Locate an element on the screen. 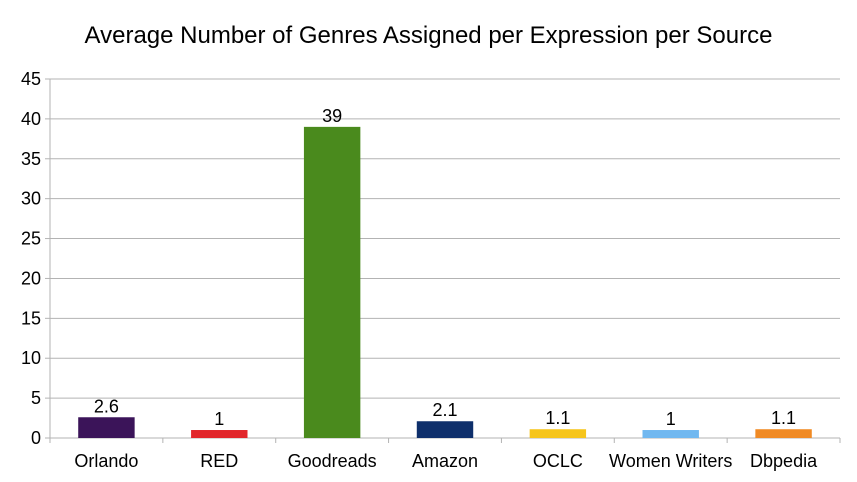 This screenshot has width=857, height=482. x-tick-label: Amazon is located at coordinates (445, 461).